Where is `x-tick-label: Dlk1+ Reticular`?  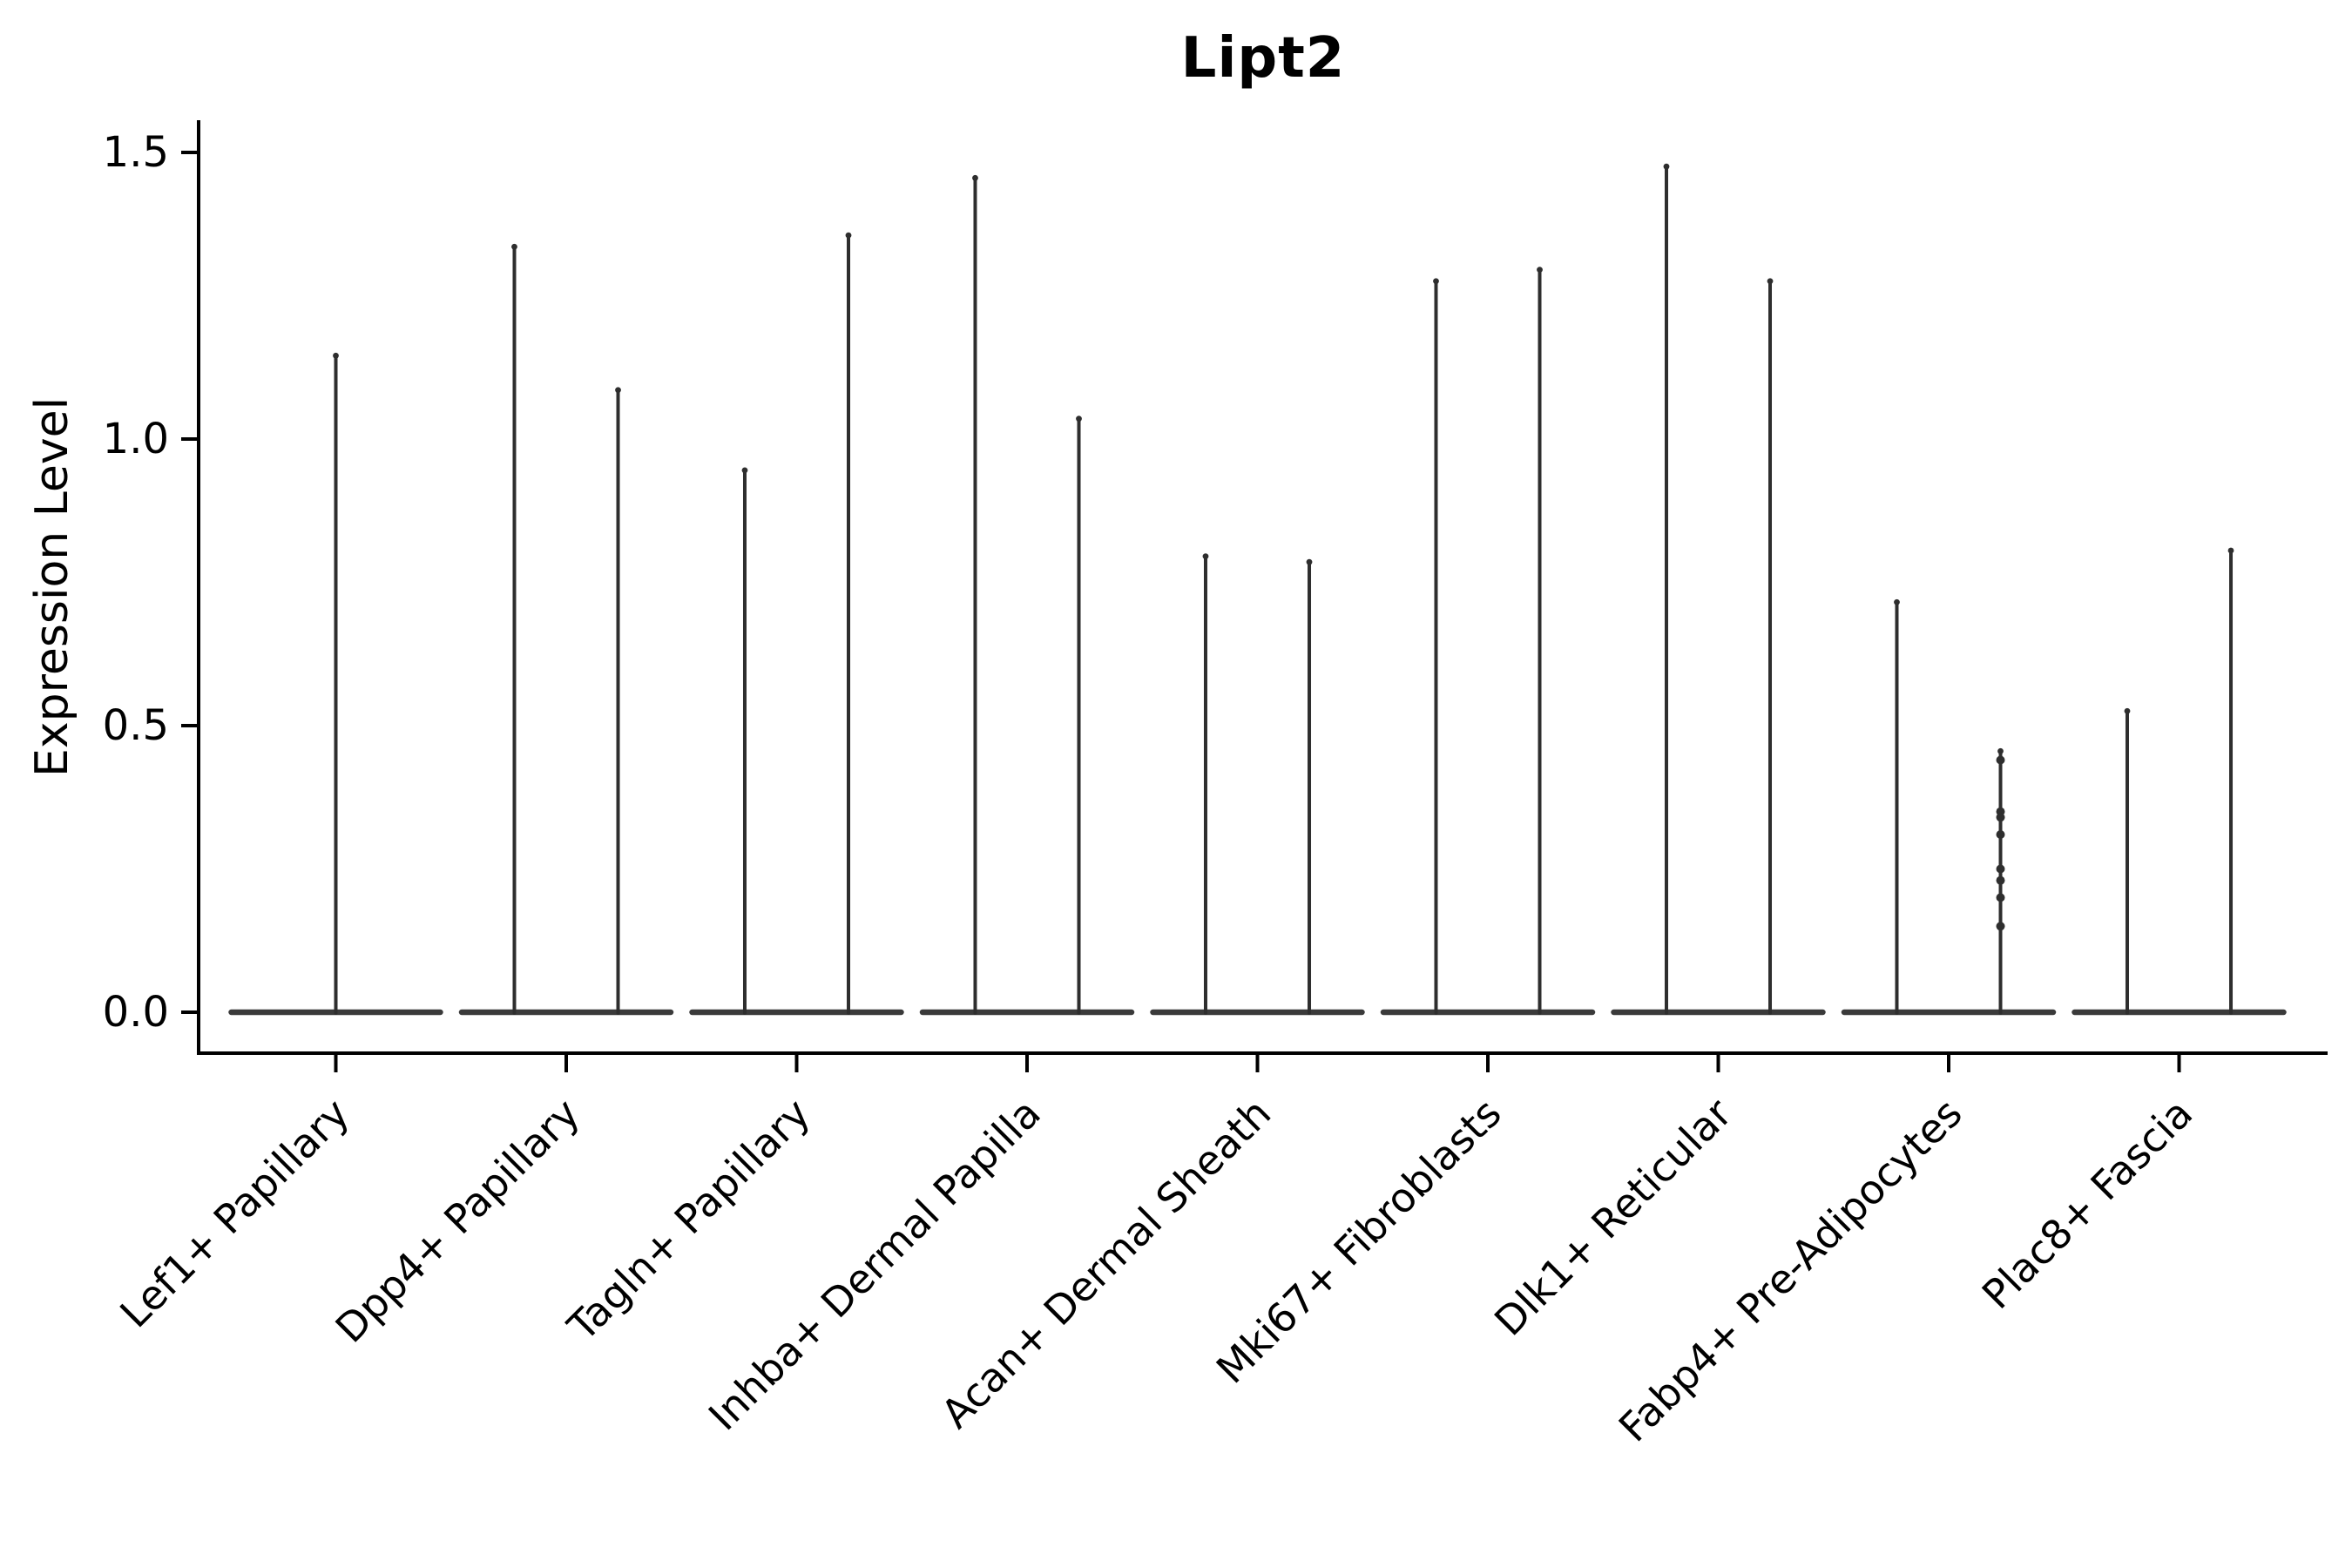
x-tick-label: Dlk1+ Reticular is located at coordinates (1612, 1217).